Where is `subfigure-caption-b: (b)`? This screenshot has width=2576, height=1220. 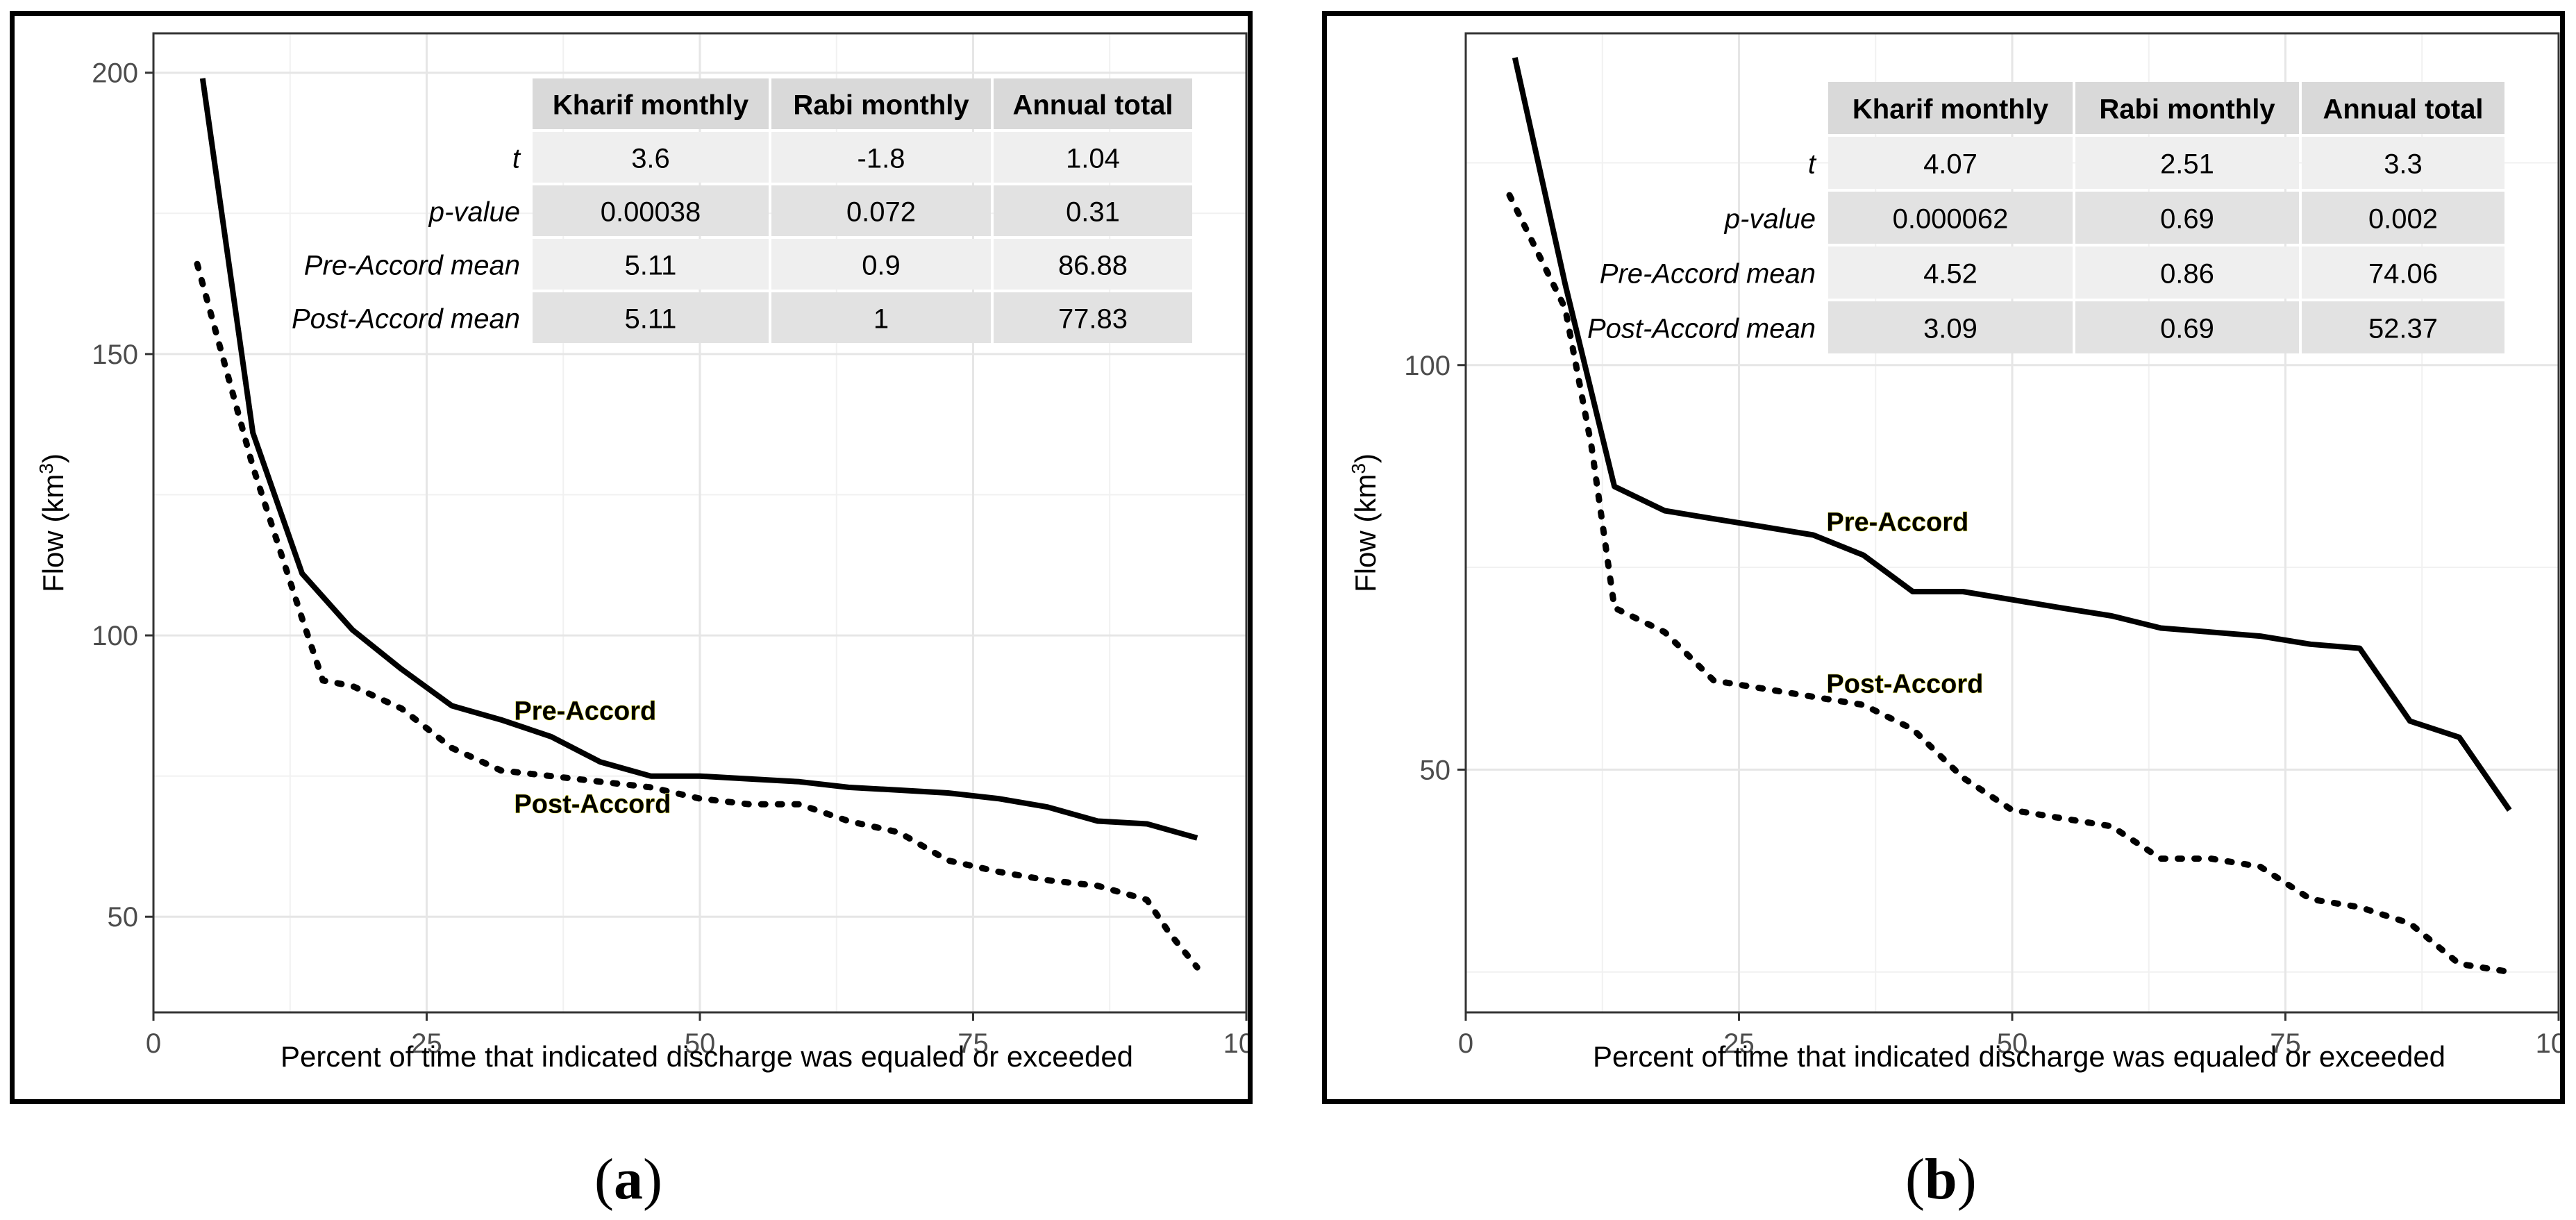 subfigure-caption-b: (b) is located at coordinates (1941, 1179).